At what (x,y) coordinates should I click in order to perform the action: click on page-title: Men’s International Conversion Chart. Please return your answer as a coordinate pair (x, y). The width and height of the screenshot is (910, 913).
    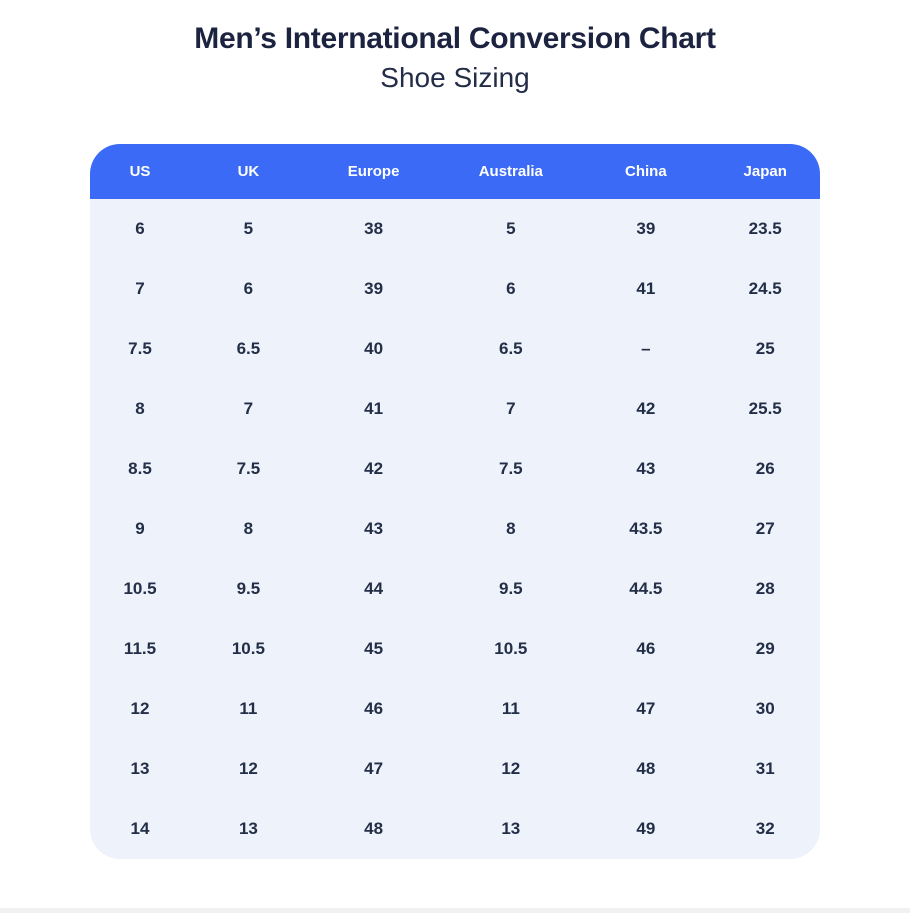
    Looking at the image, I should click on (455, 38).